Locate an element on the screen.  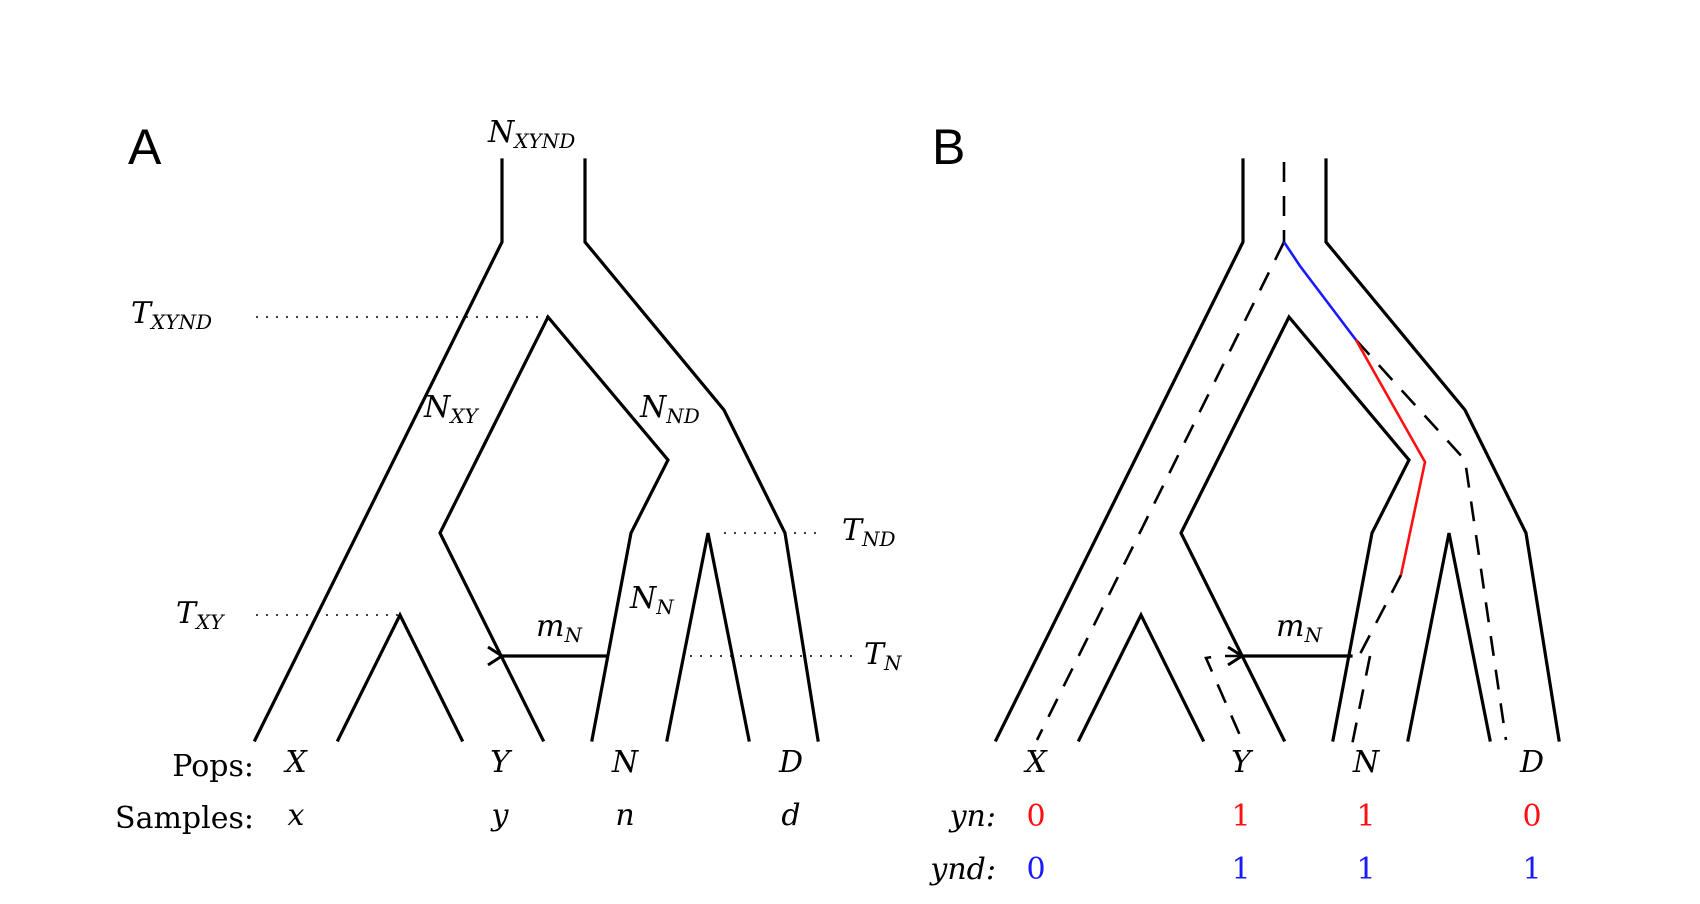
dashed-d-lineage is located at coordinates (1431, 540).